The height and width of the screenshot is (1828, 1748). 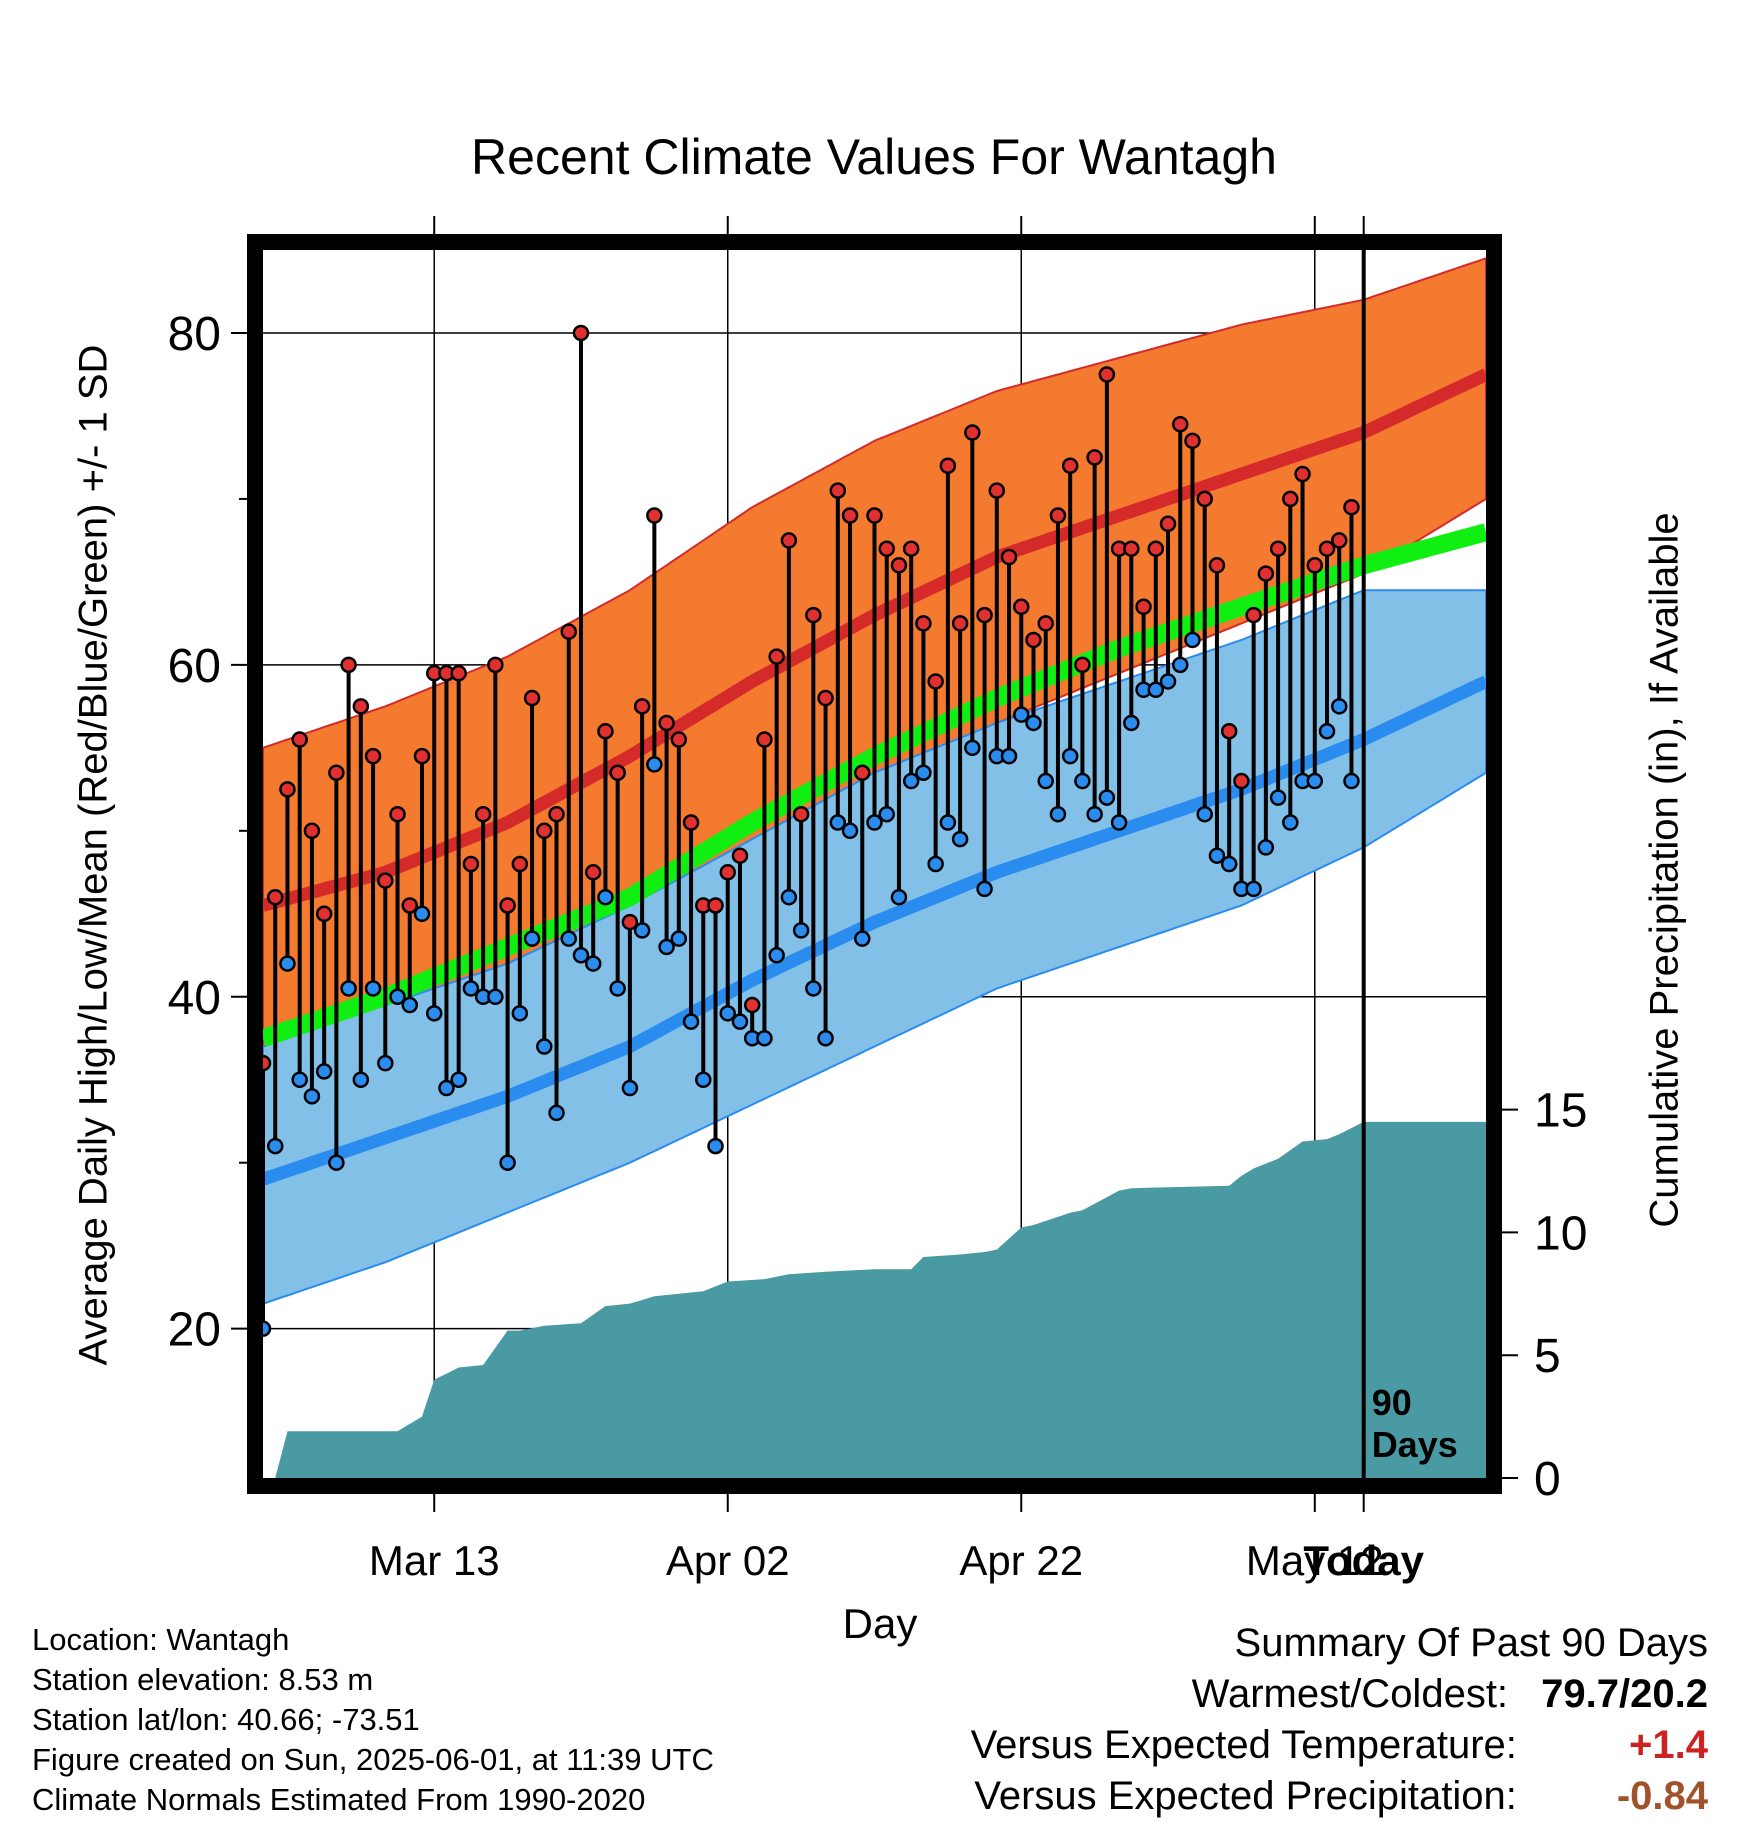 What do you see at coordinates (1021, 1560) in the screenshot?
I see `x-tick-label: Apr 22` at bounding box center [1021, 1560].